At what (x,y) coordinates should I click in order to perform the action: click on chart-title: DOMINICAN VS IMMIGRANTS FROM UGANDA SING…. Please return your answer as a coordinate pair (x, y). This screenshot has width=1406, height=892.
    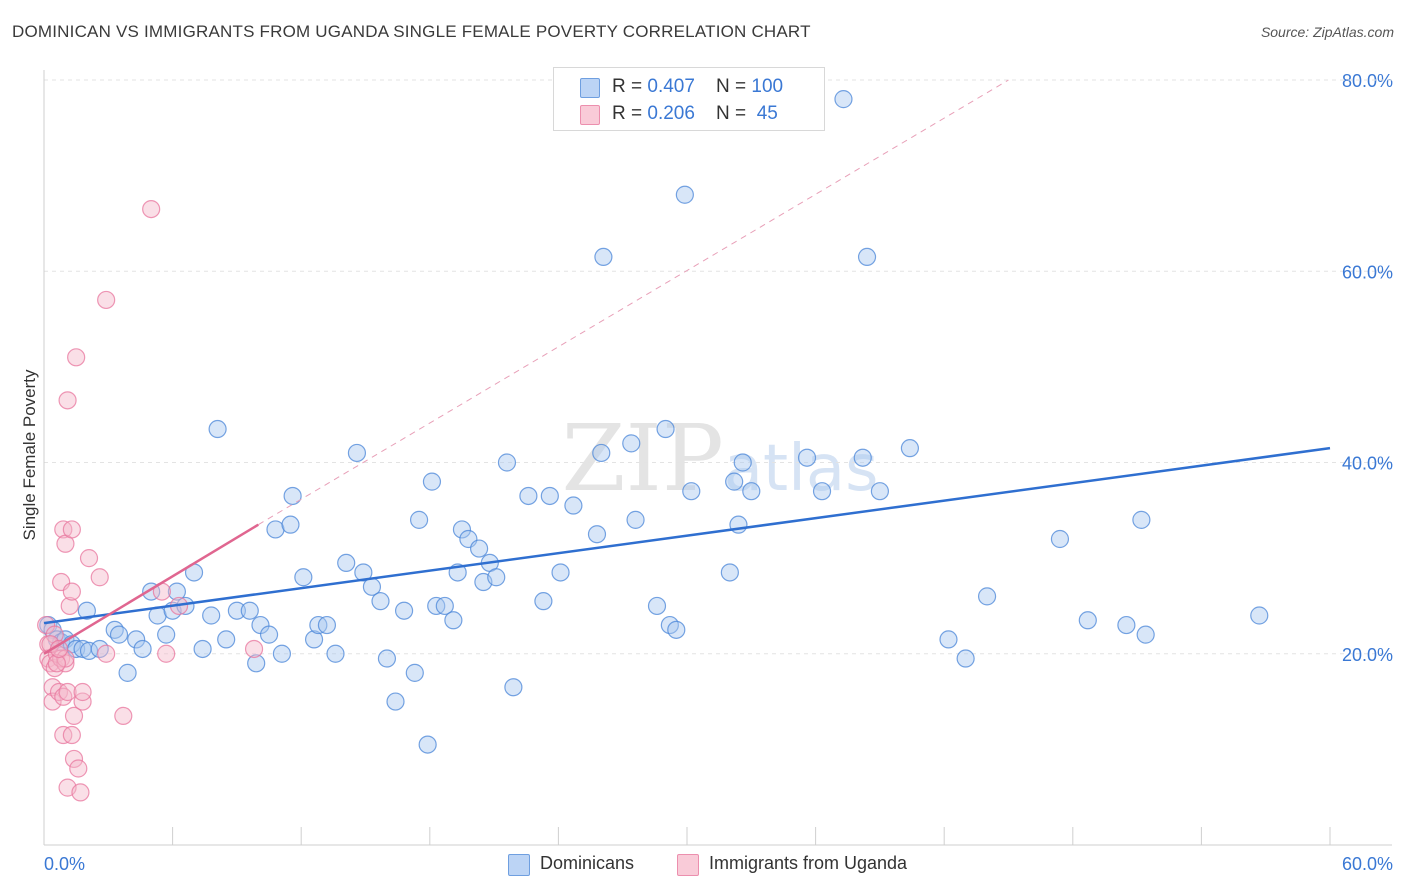
    Looking at the image, I should click on (411, 31).